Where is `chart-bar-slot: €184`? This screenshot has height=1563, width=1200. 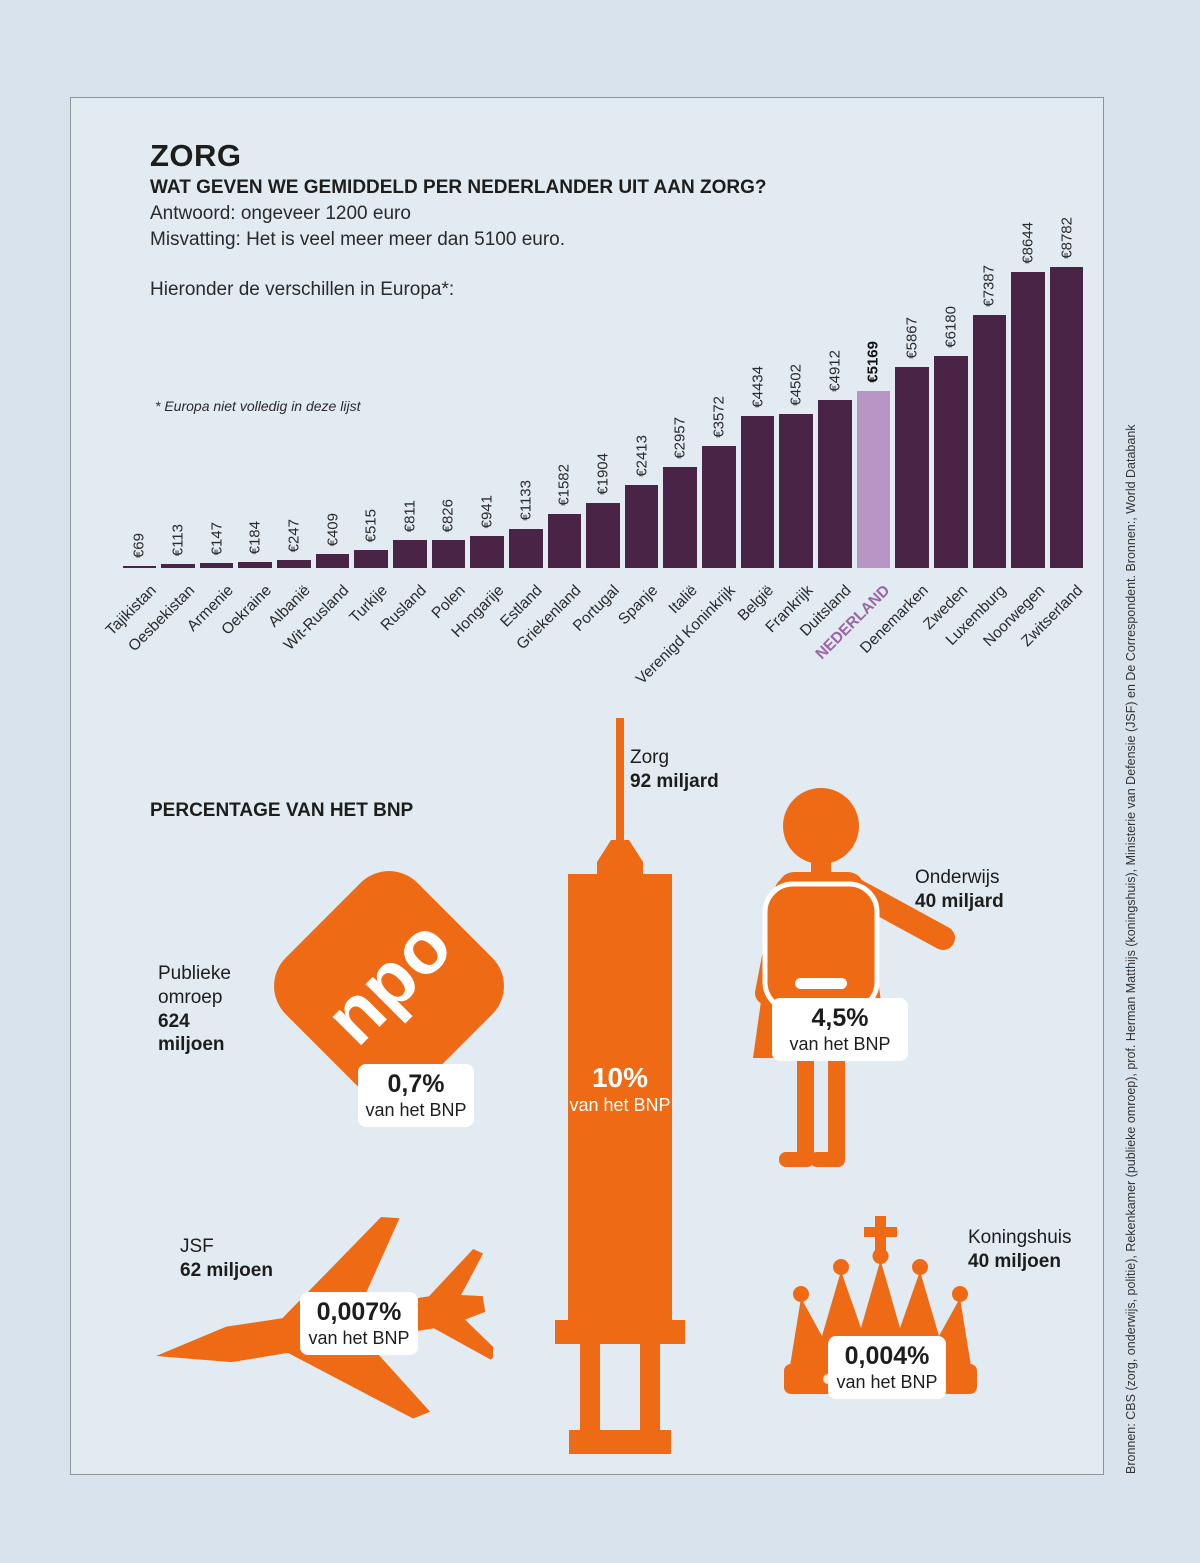
chart-bar-slot: €184 is located at coordinates (255, 384).